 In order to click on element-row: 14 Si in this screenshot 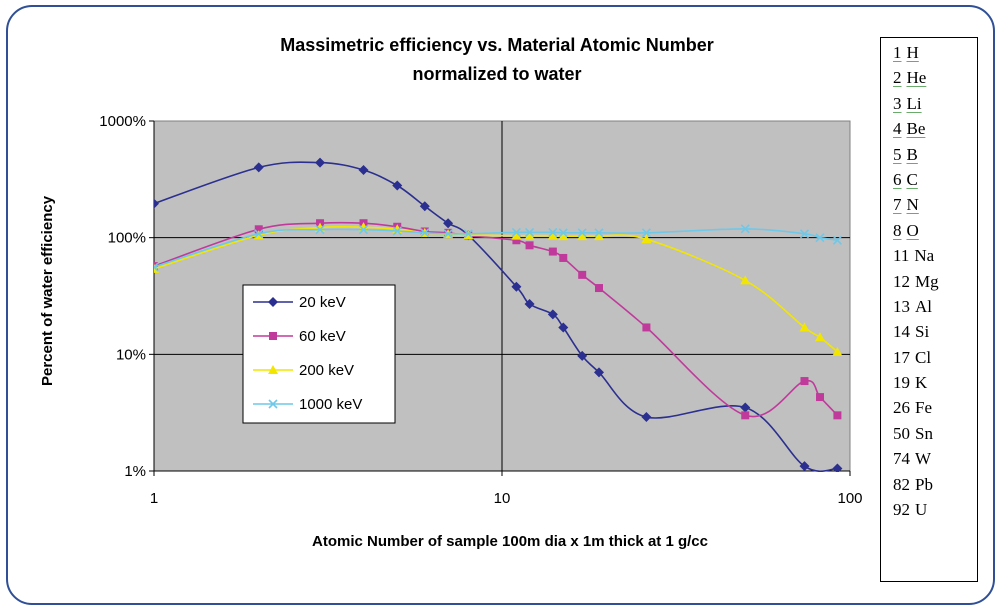, I will do `click(929, 331)`.